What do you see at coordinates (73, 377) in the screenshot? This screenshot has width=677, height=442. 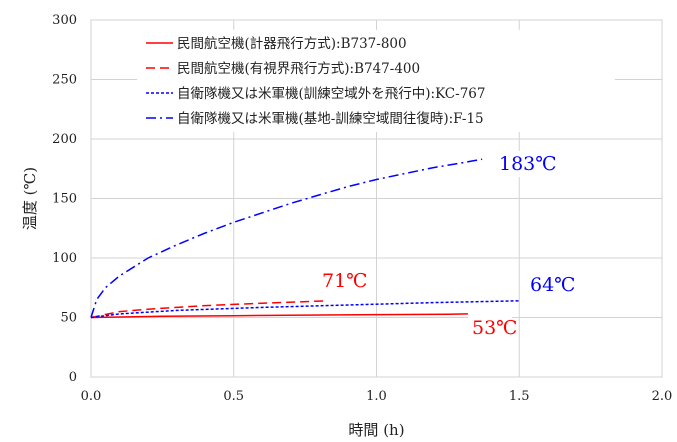 I see `y-tick-label: 0` at bounding box center [73, 377].